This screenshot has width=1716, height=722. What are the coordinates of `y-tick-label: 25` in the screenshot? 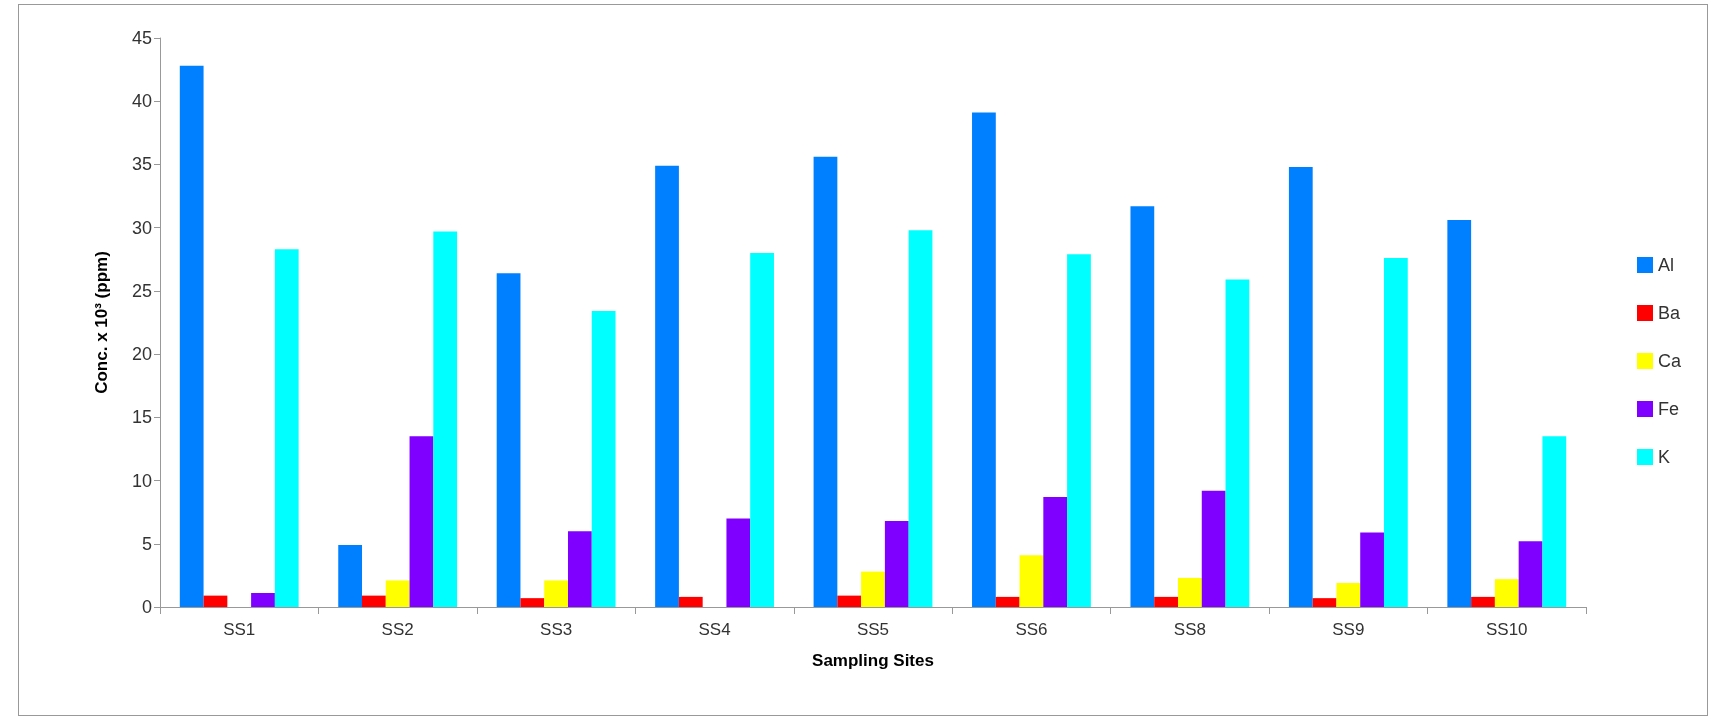 It's located at (141, 290).